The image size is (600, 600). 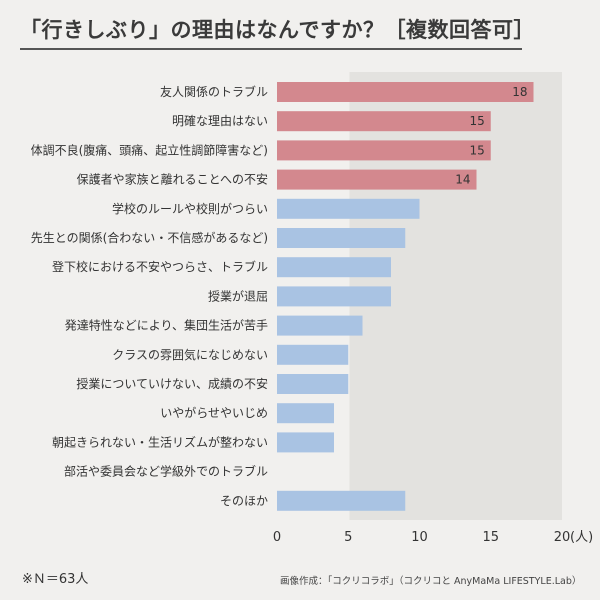 What do you see at coordinates (562, 537) in the screenshot?
I see `x-tick-label: 20` at bounding box center [562, 537].